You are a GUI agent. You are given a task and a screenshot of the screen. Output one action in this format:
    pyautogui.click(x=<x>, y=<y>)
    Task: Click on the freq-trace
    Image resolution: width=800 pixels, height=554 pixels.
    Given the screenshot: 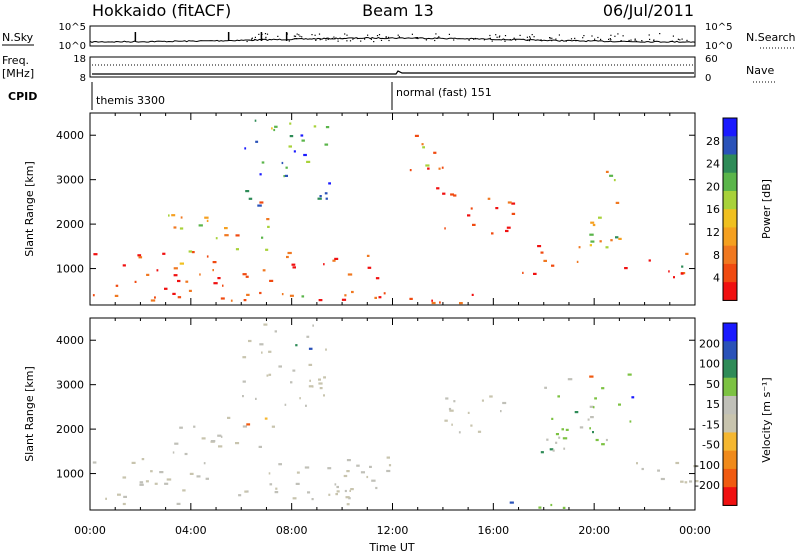 What is the action you would take?
    pyautogui.click(x=393, y=72)
    